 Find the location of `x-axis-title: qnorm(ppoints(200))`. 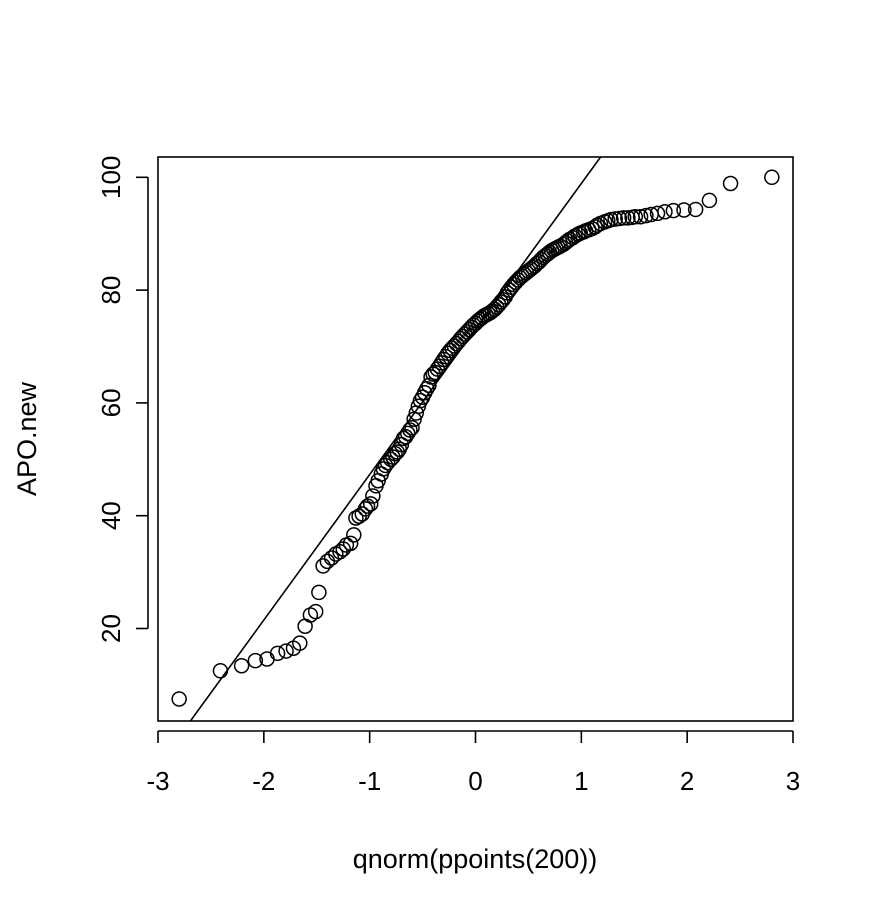

x-axis-title: qnorm(ppoints(200)) is located at coordinates (475, 859).